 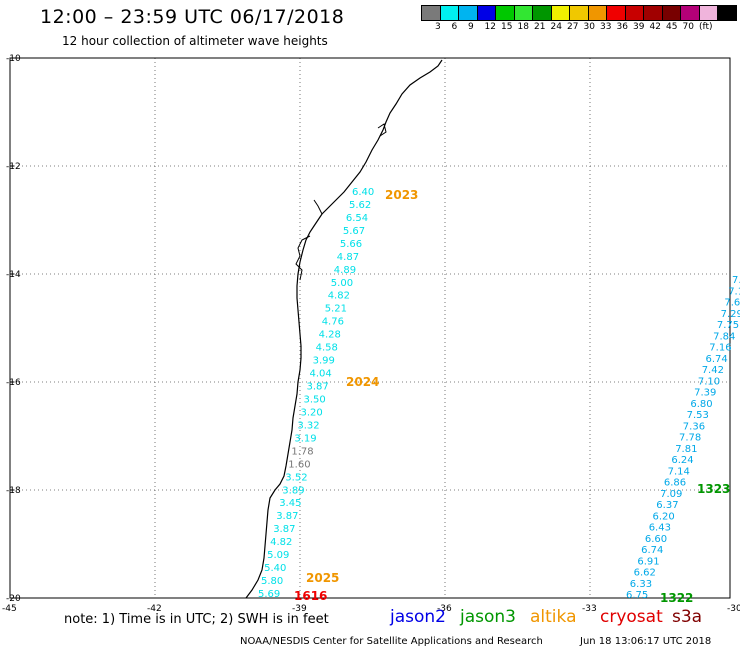 I want to click on swh-reading: 1.78, so click(x=302, y=451).